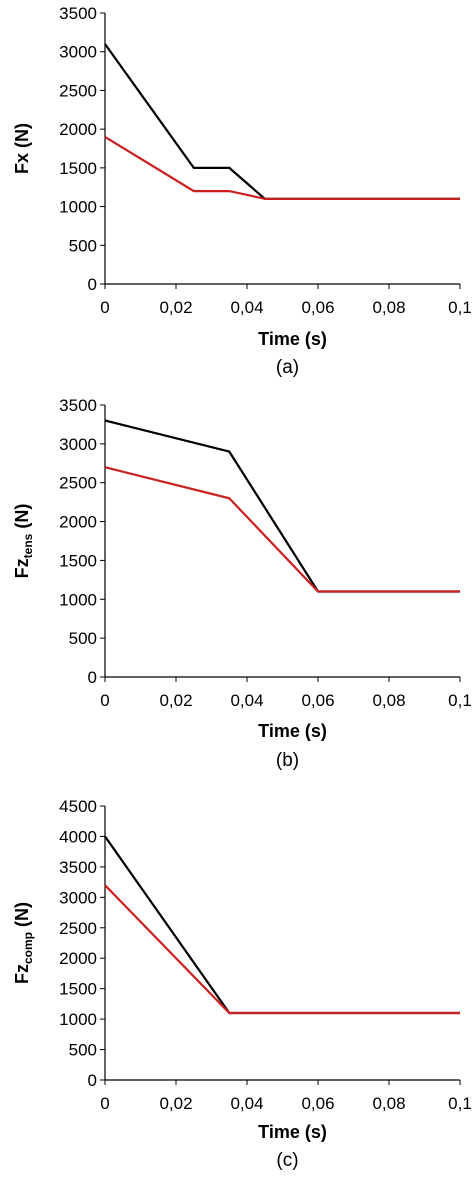 The image size is (474, 1177). Describe the element at coordinates (287, 760) in the screenshot. I see `panel-caption: (b)` at that location.